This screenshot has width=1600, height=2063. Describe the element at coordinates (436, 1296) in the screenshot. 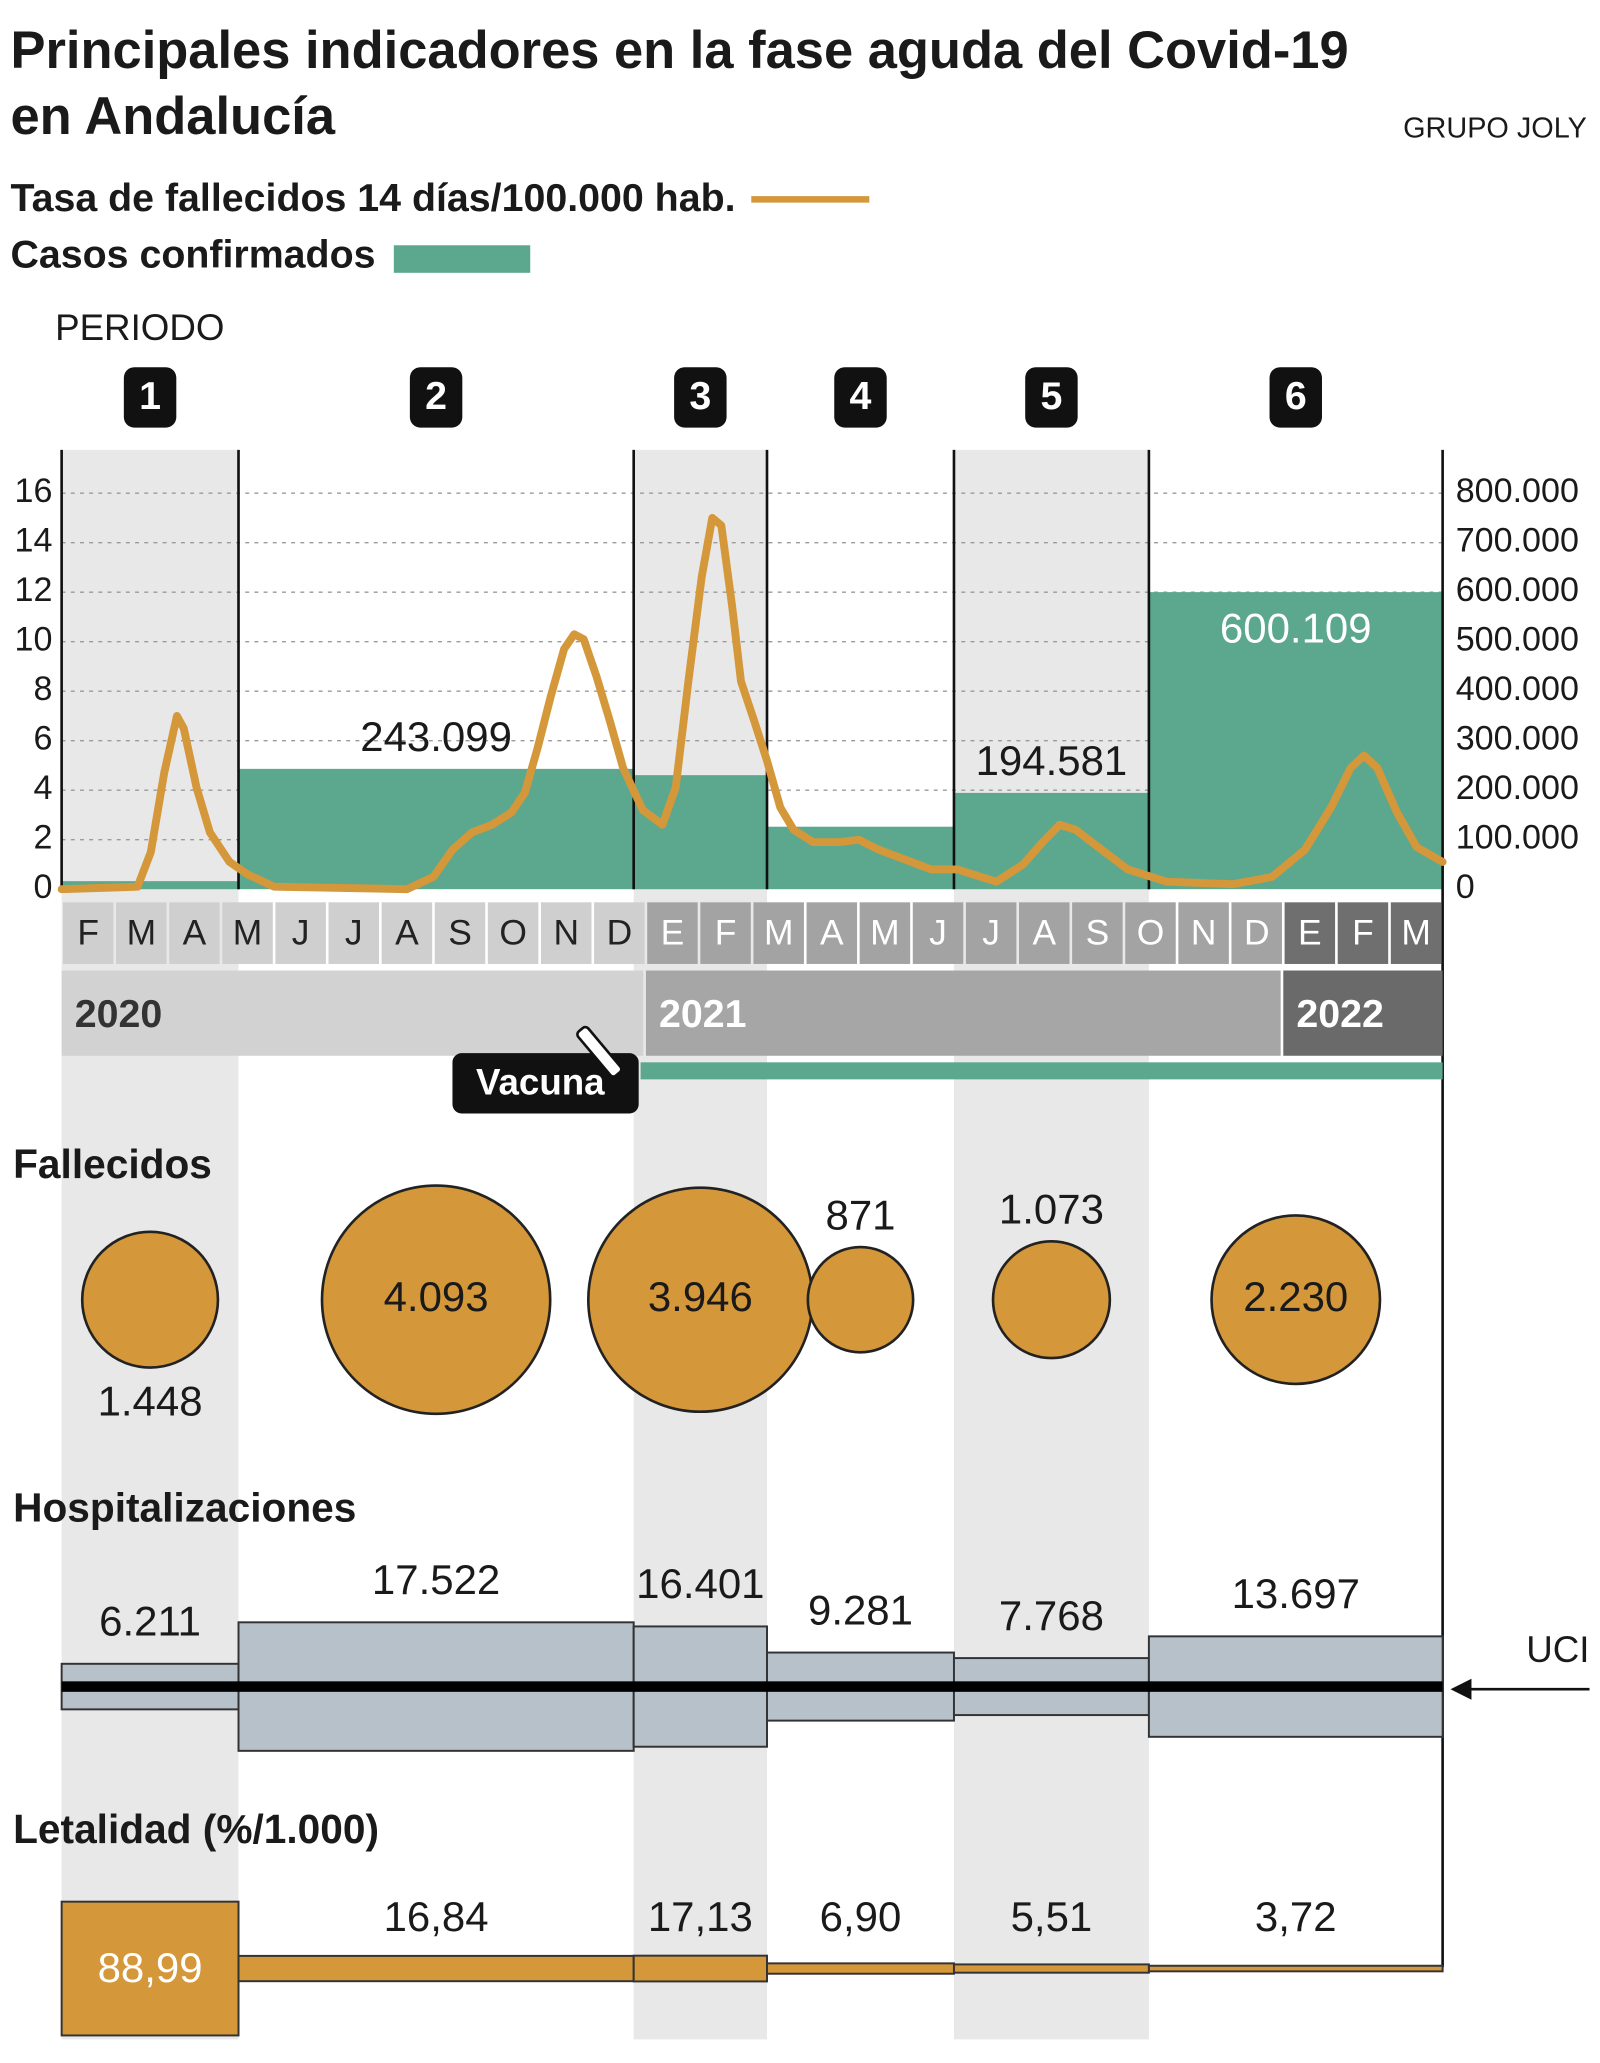

I see `death-label: 4.093` at that location.